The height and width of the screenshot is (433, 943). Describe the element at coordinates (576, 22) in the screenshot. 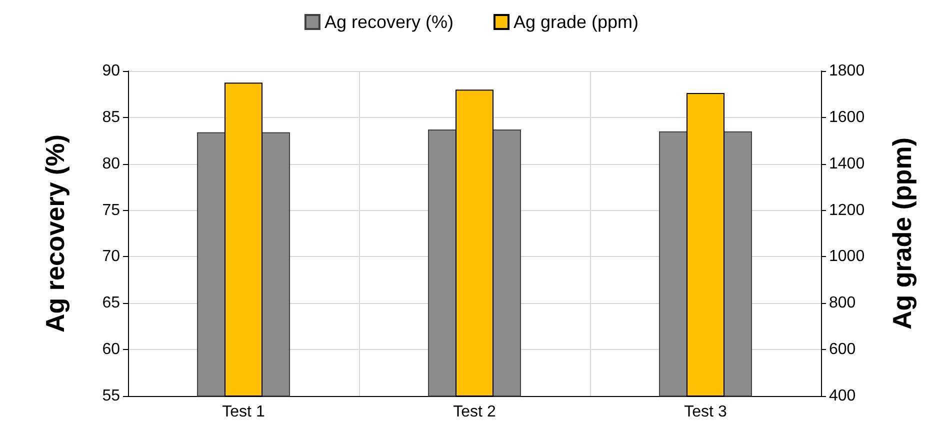

I see `legend-label: Ag grade (ppm)` at that location.